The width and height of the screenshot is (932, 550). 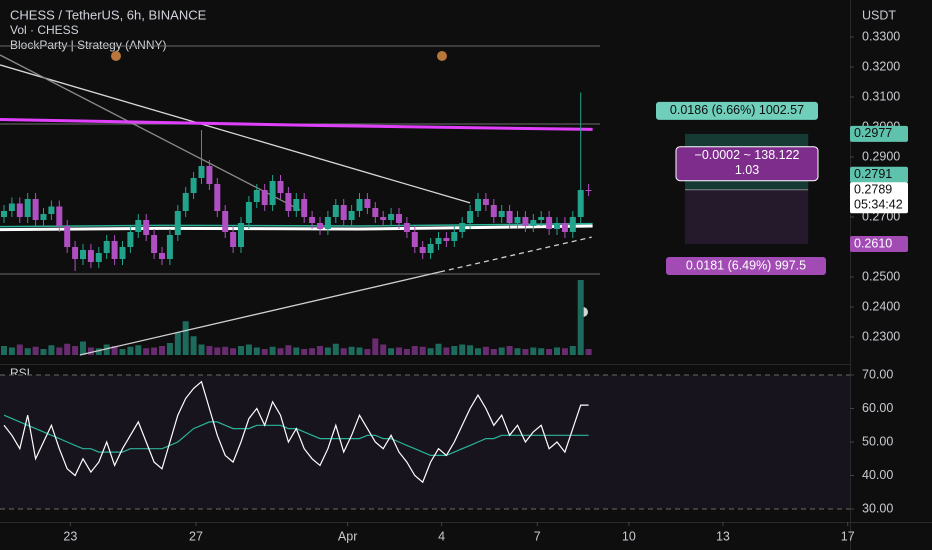 What do you see at coordinates (881, 156) in the screenshot?
I see `y-tick-label: 0.2900` at bounding box center [881, 156].